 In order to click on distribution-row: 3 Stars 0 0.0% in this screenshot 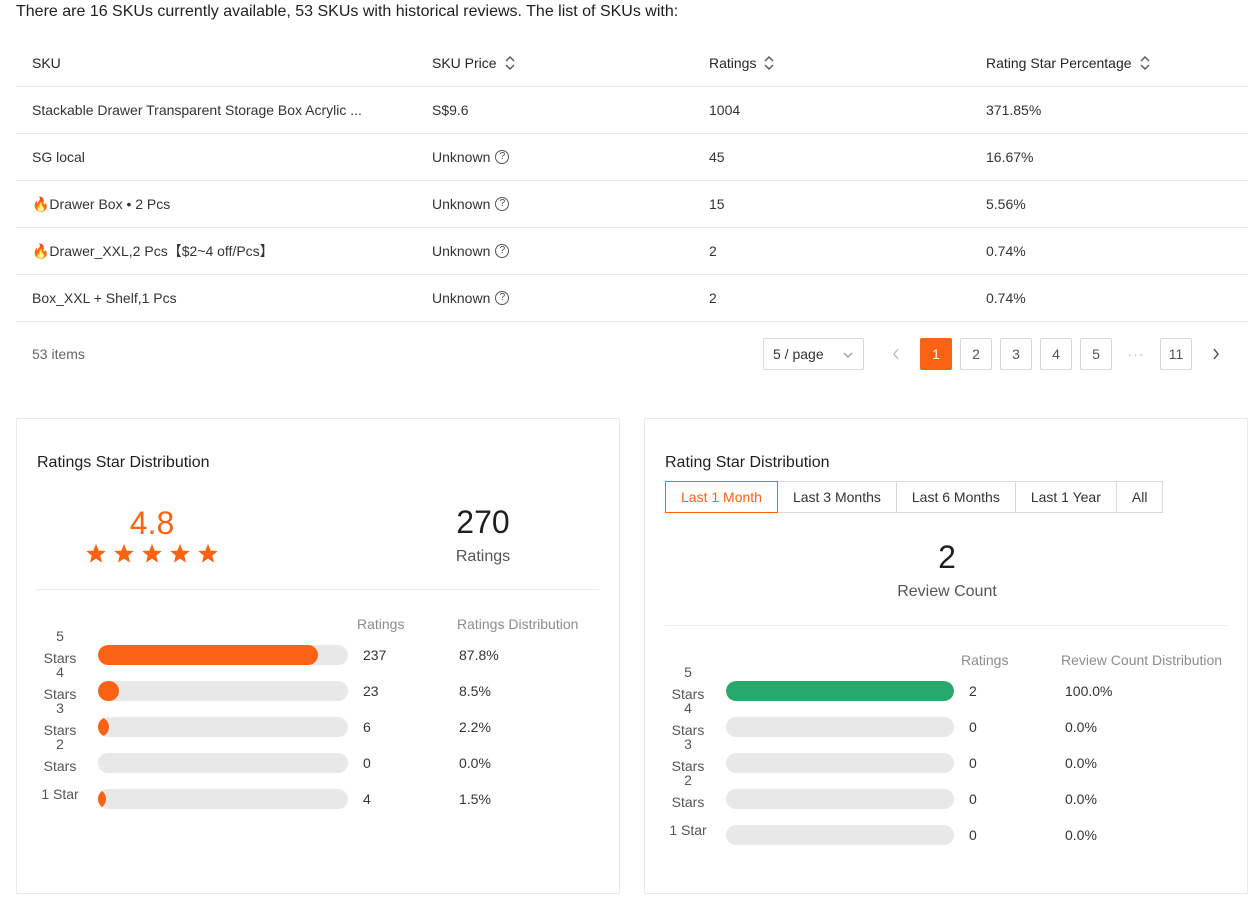, I will do `click(946, 759)`.